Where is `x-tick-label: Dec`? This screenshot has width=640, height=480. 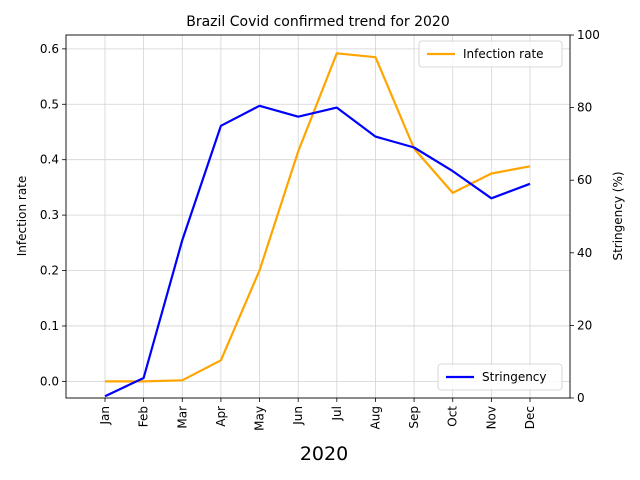
x-tick-label: Dec is located at coordinates (530, 417).